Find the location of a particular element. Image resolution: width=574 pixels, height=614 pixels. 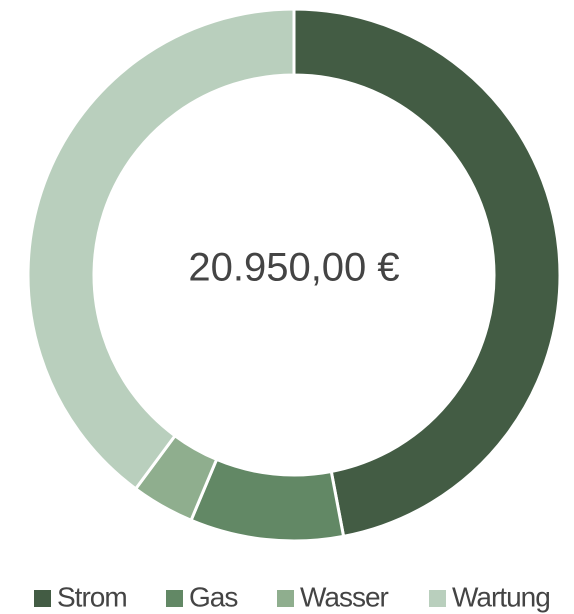

legend-label: Strom is located at coordinates (92, 596).